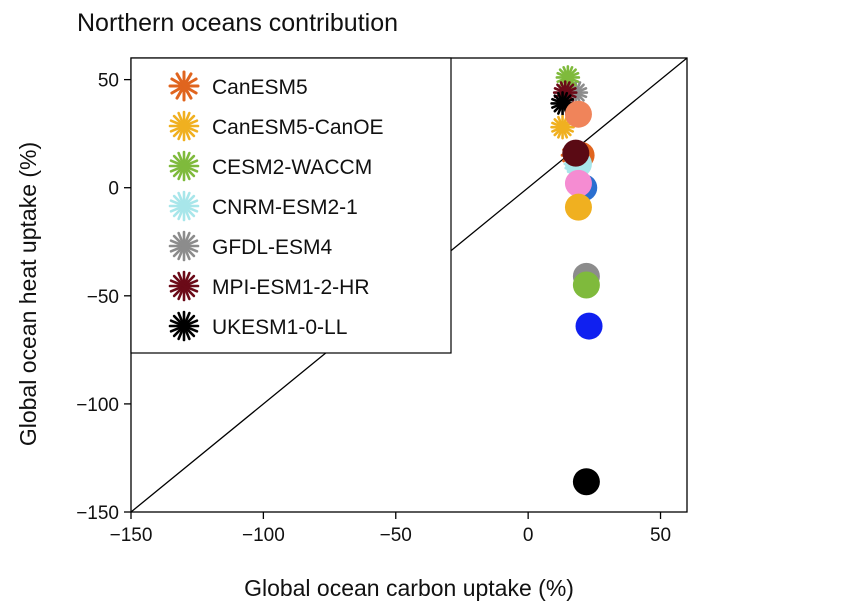  Describe the element at coordinates (108, 81) in the screenshot. I see `y-tick-label: 50` at that location.